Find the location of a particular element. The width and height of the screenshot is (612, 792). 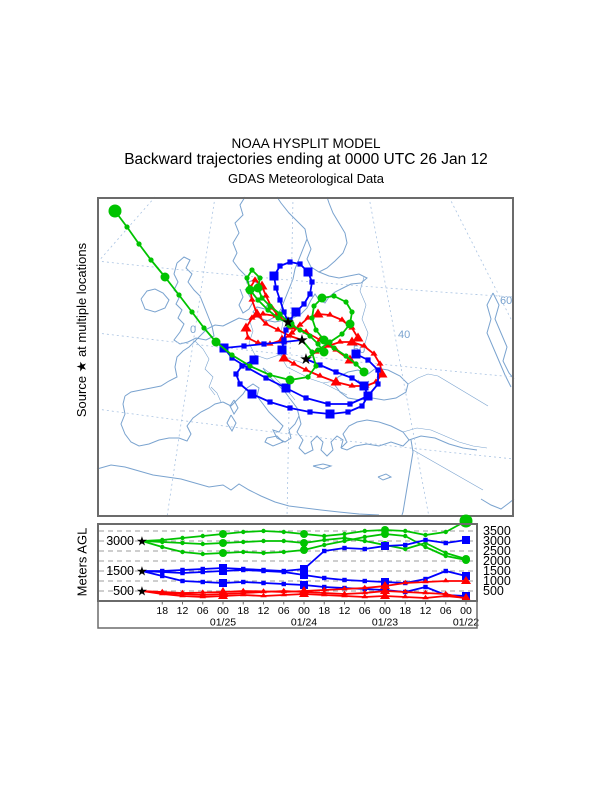

height-500m-2-marker is located at coordinates (425, 592).